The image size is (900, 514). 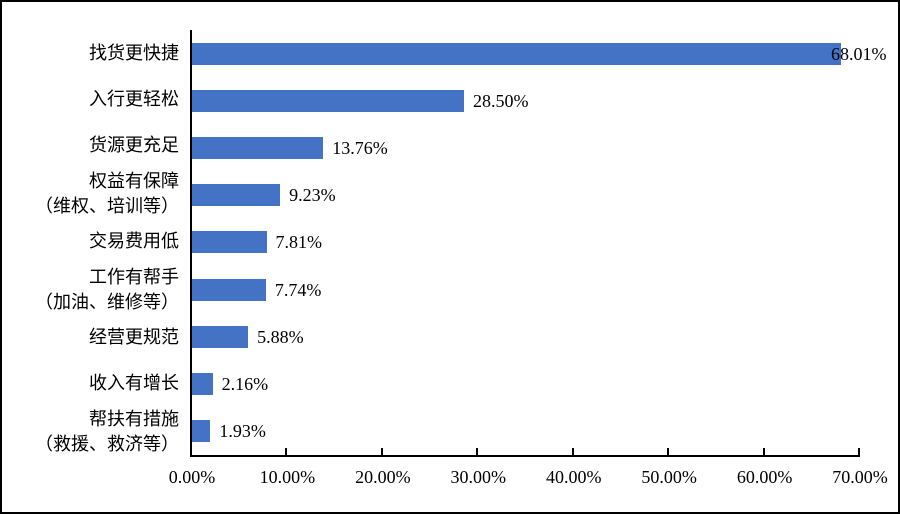 What do you see at coordinates (478, 477) in the screenshot?
I see `x-axis-tick-label: 30.00%` at bounding box center [478, 477].